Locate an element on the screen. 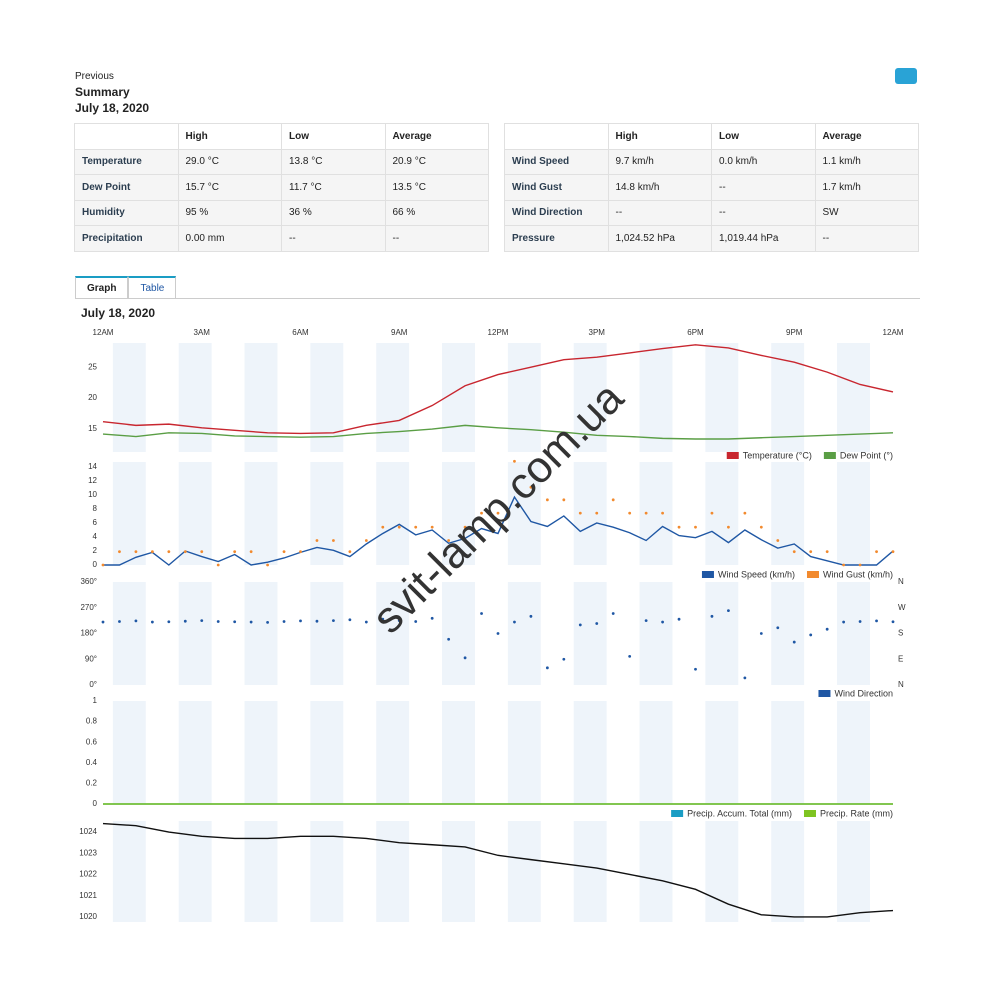  y-tick-label: 360° is located at coordinates (88, 581).